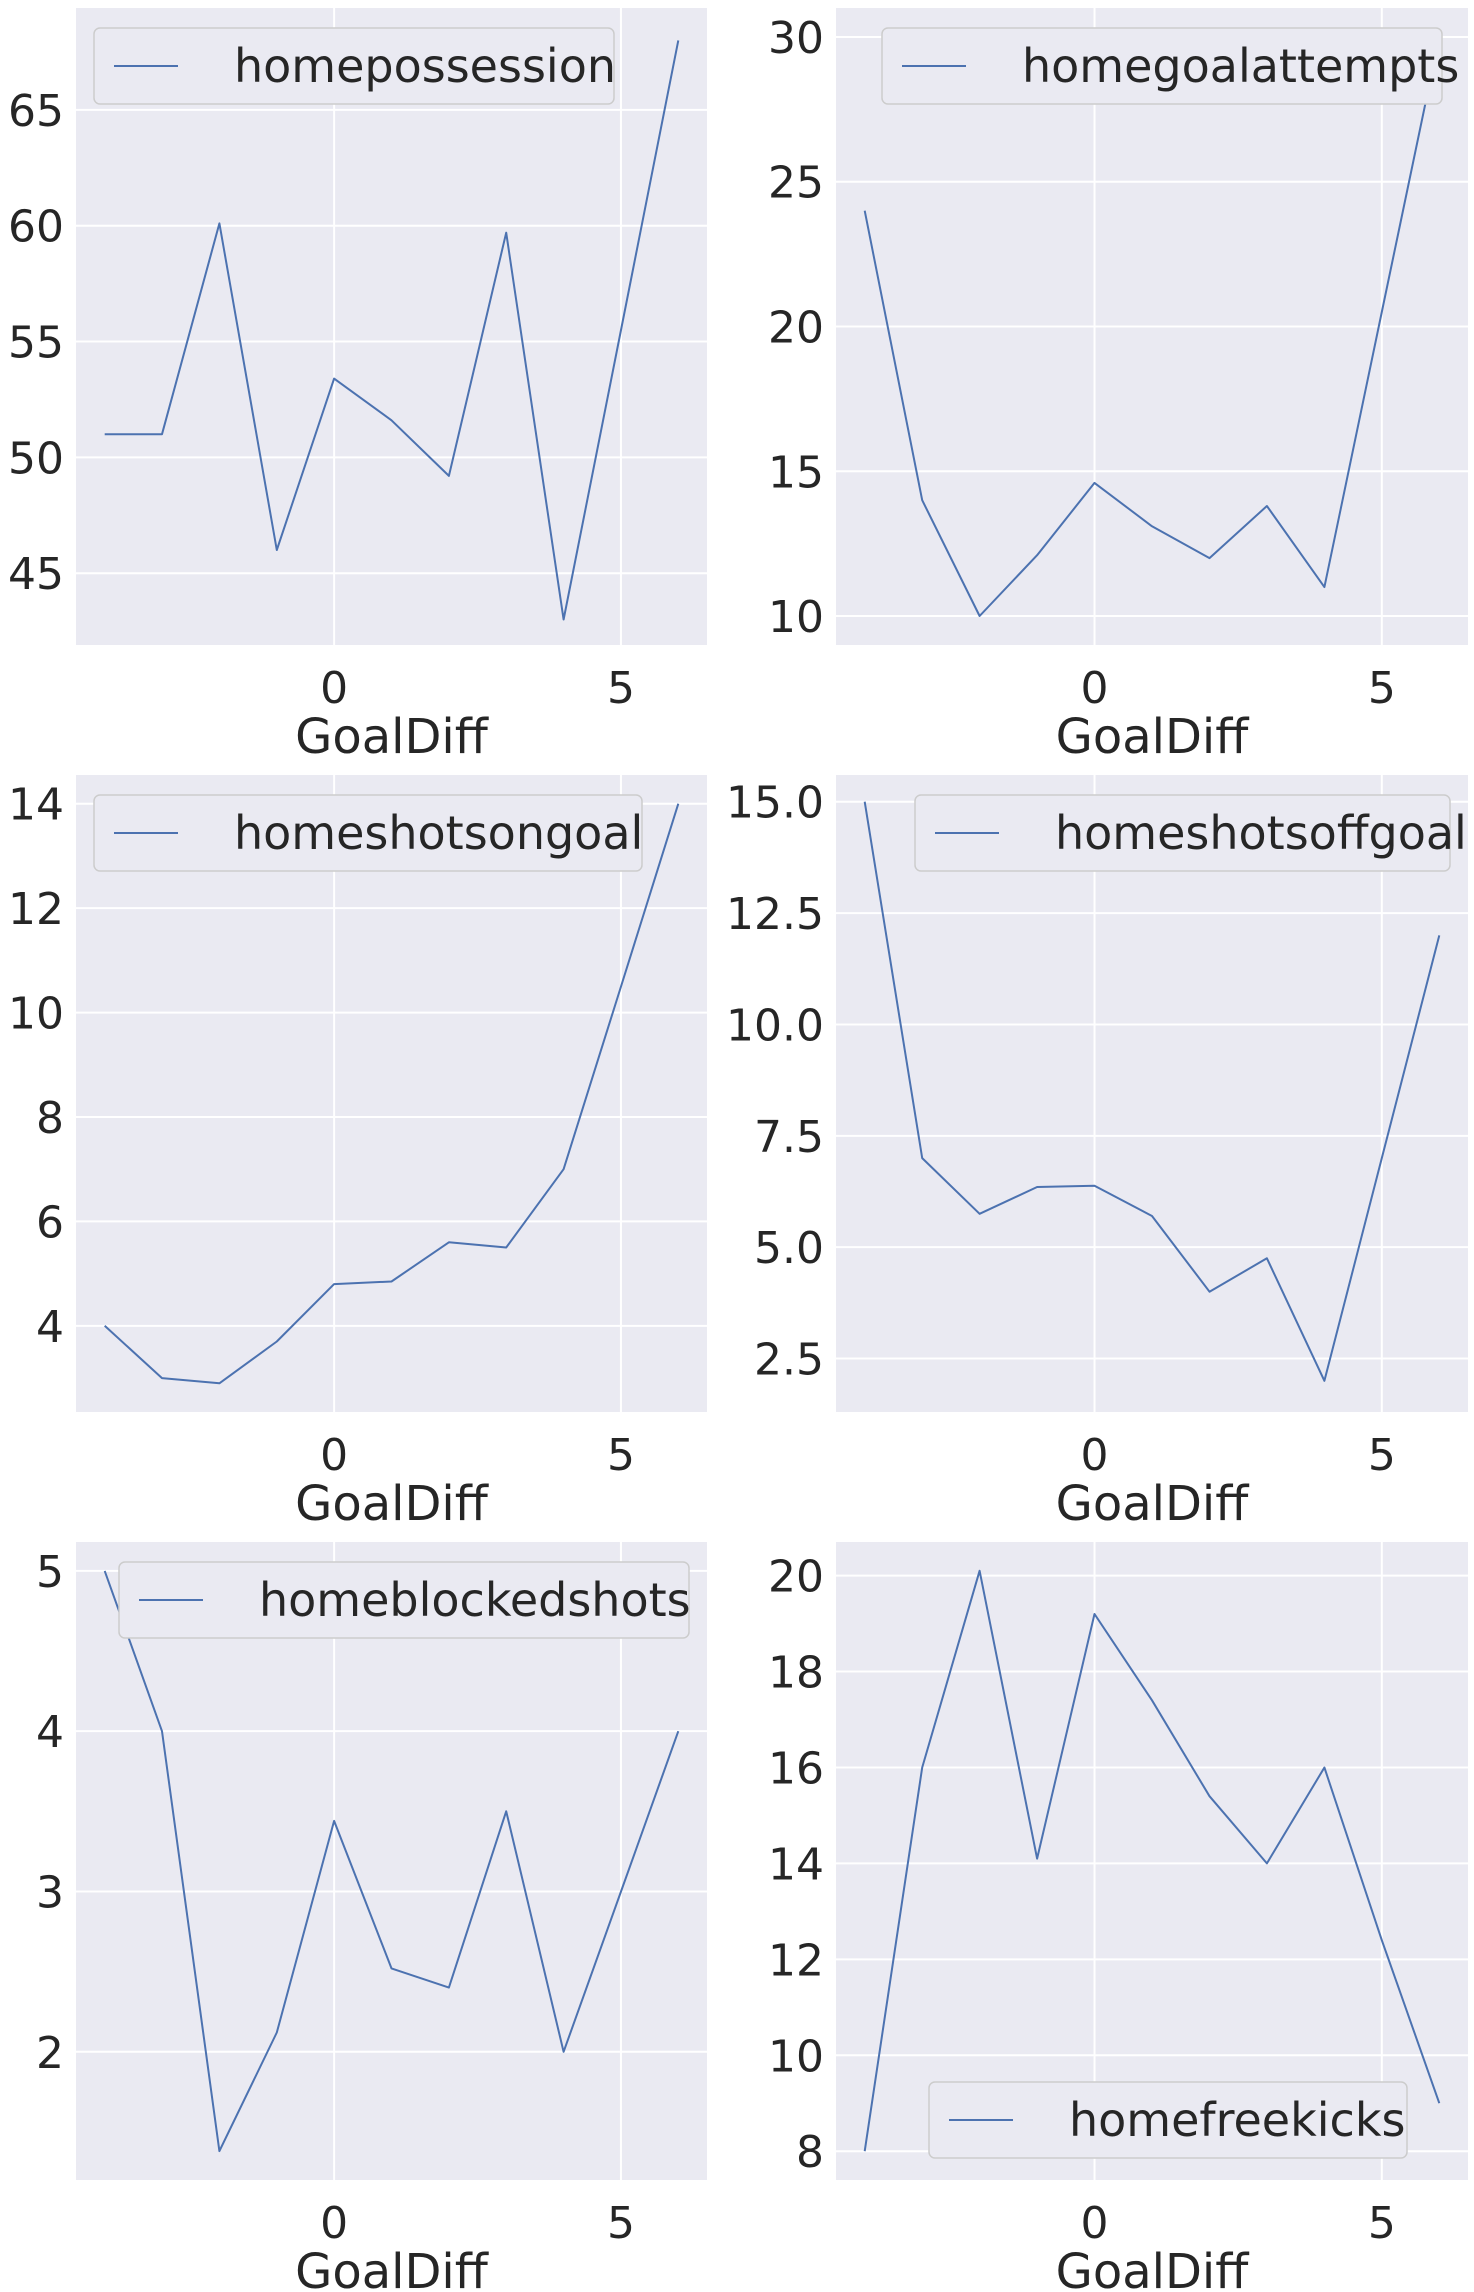 This screenshot has width=1474, height=2292. I want to click on series-line-homegoalattempts, so click(1152, 326).